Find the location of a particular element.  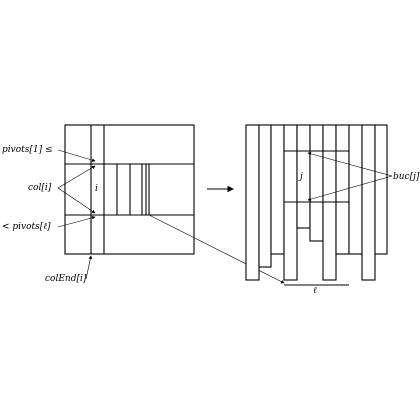

ell-label: ℓ is located at coordinates (315, 291).